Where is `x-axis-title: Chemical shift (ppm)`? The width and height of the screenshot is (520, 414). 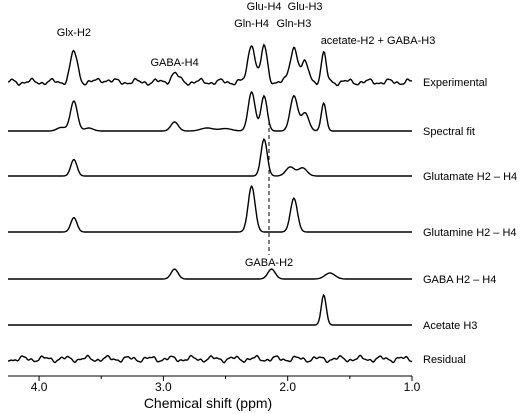
x-axis-title: Chemical shift (ppm) is located at coordinates (208, 403).